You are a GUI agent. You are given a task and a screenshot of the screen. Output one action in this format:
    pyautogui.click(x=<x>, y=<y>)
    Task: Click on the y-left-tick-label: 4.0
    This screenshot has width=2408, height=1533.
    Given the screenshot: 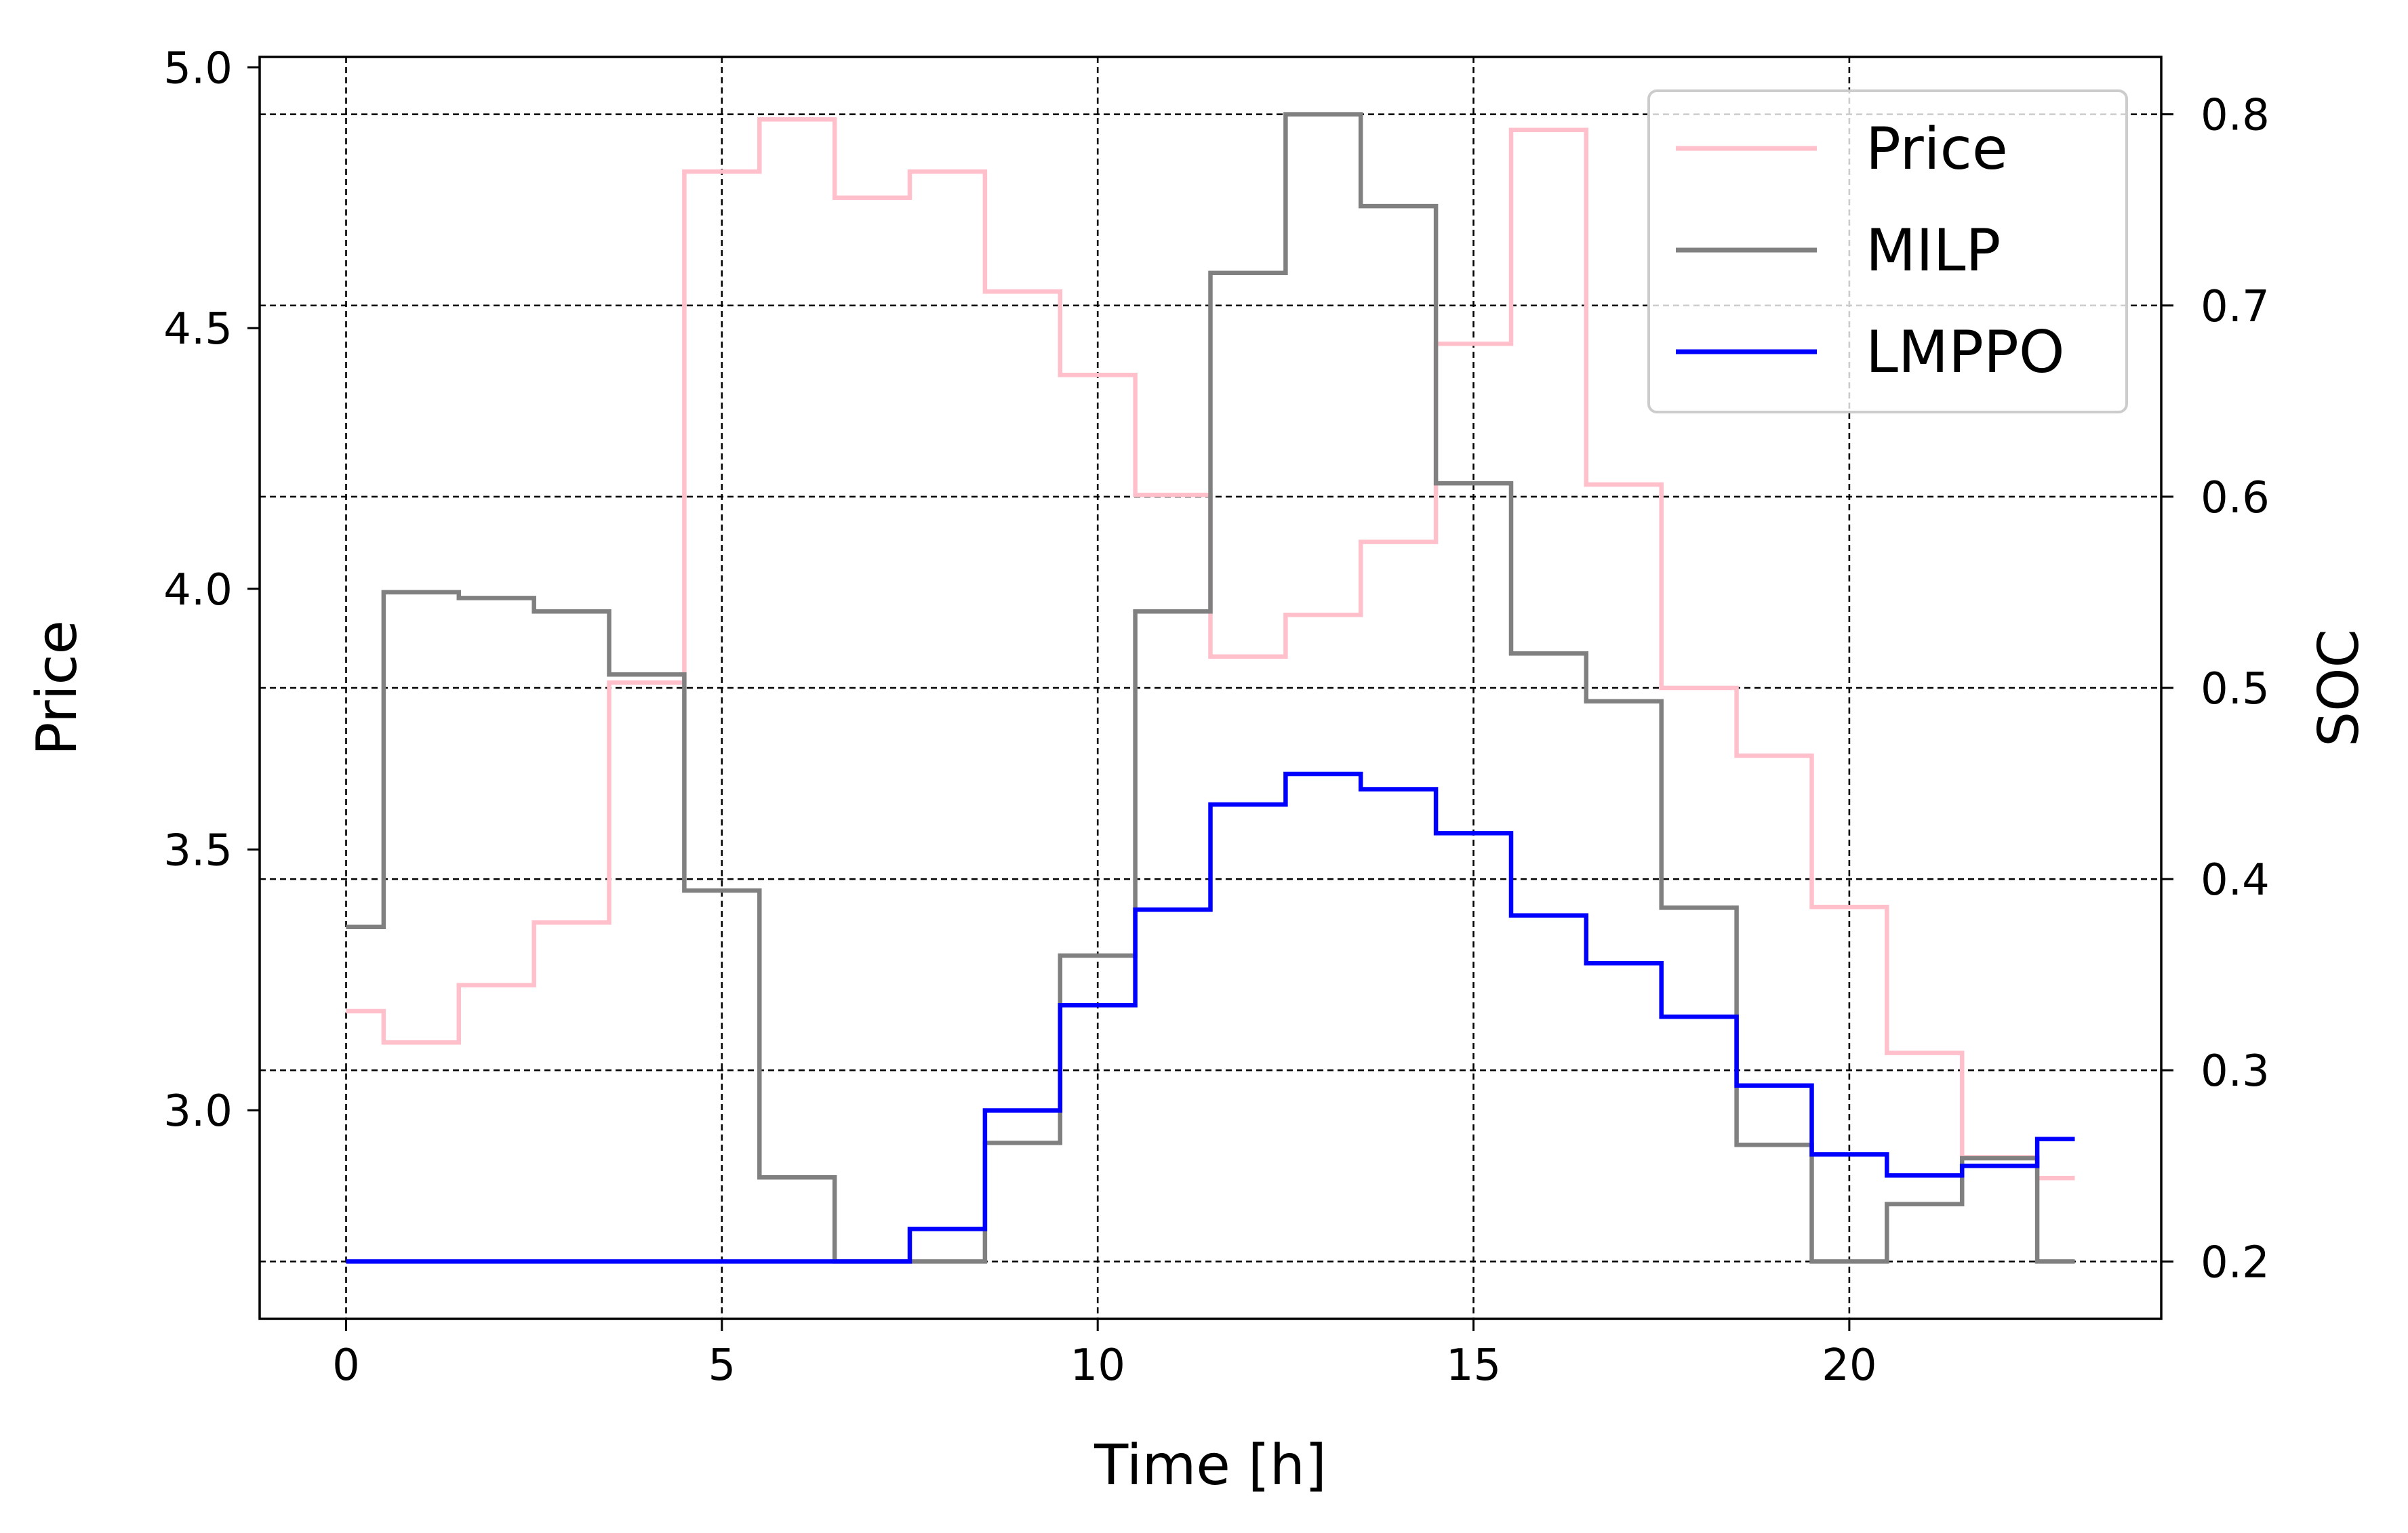 What is the action you would take?
    pyautogui.click(x=198, y=590)
    